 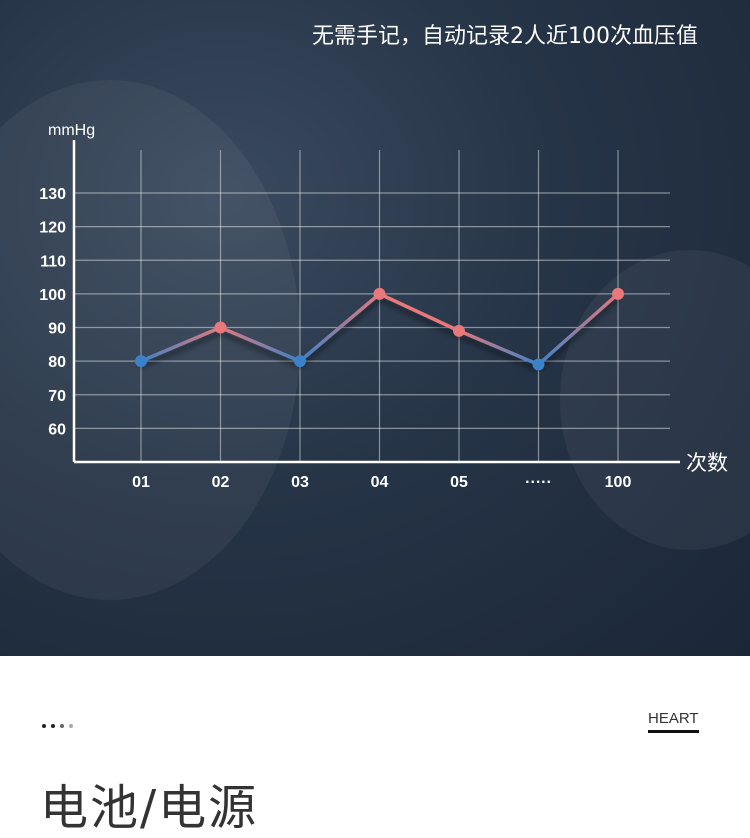 What do you see at coordinates (673, 721) in the screenshot?
I see `section-tag: HEART` at bounding box center [673, 721].